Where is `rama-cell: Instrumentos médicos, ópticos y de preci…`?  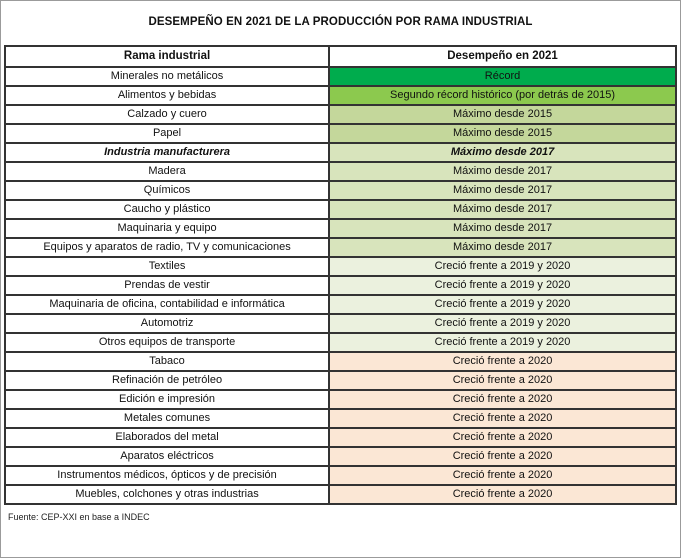 rama-cell: Instrumentos médicos, ópticos y de preci… is located at coordinates (167, 475).